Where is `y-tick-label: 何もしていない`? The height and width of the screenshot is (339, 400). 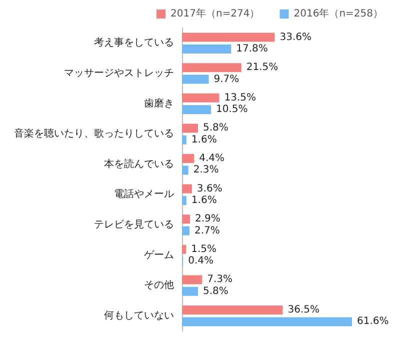
y-tick-label: 何もしていない is located at coordinates (139, 316).